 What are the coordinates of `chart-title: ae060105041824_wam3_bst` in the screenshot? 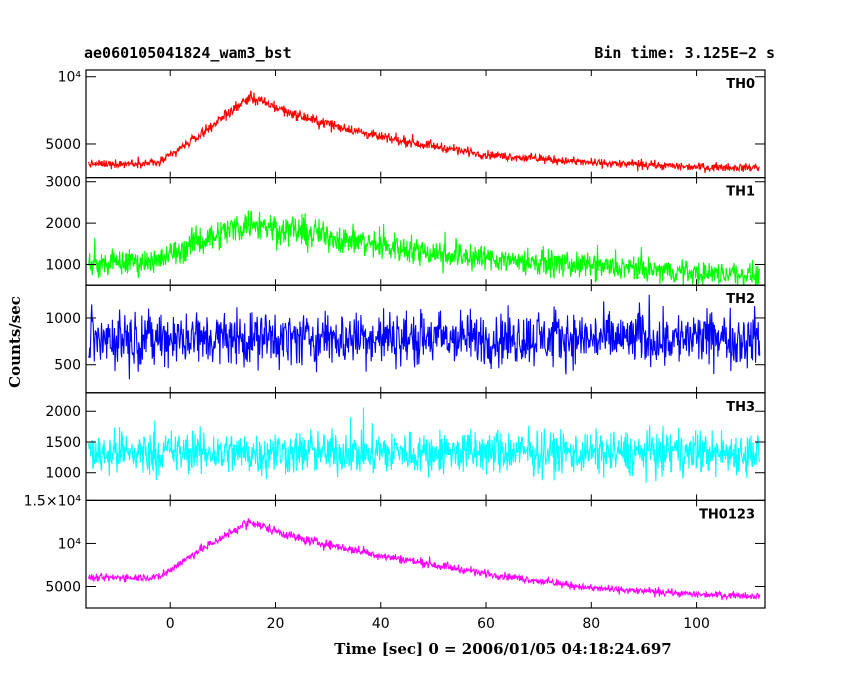 It's located at (188, 53).